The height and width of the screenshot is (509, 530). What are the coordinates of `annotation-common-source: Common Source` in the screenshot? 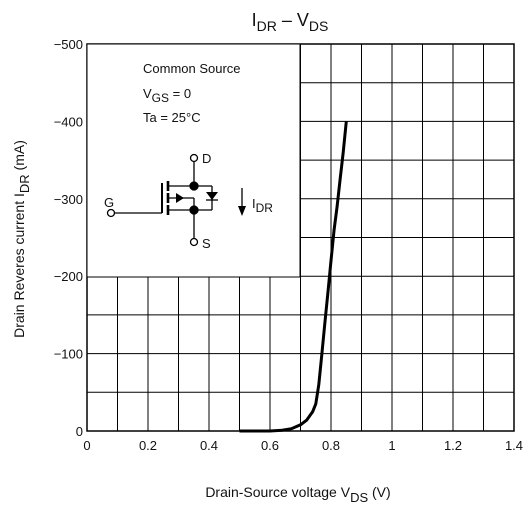 It's located at (192, 68).